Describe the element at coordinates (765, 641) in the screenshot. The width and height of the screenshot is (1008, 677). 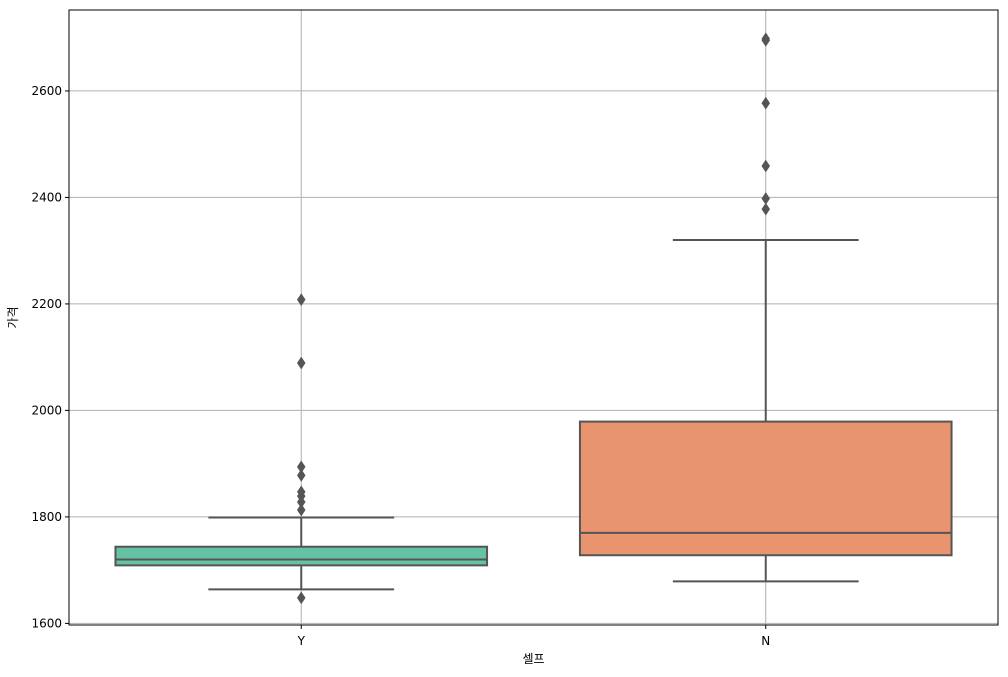
I see `x-tick-label: N` at that location.